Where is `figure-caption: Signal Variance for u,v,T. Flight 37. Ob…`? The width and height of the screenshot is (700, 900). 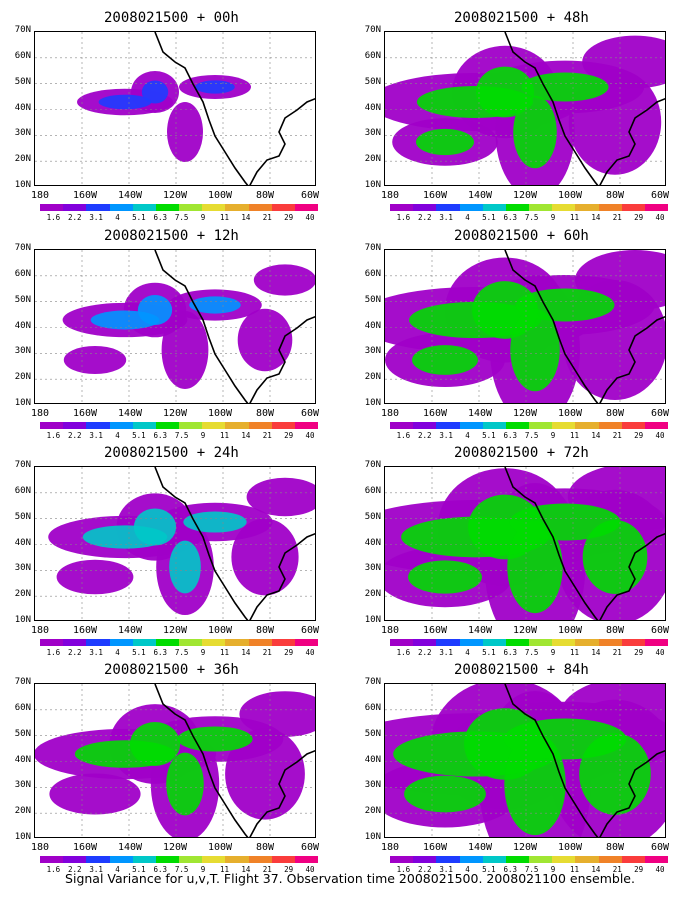 figure-caption: Signal Variance for u,v,T. Flight 37. Ob… is located at coordinates (350, 878).